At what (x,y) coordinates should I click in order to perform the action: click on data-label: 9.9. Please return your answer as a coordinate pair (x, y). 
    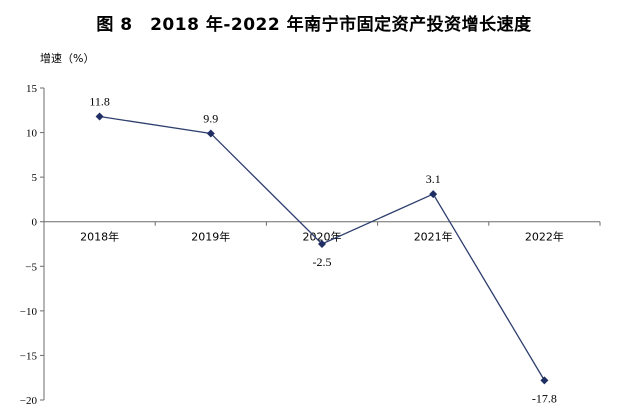
    Looking at the image, I should click on (210, 118).